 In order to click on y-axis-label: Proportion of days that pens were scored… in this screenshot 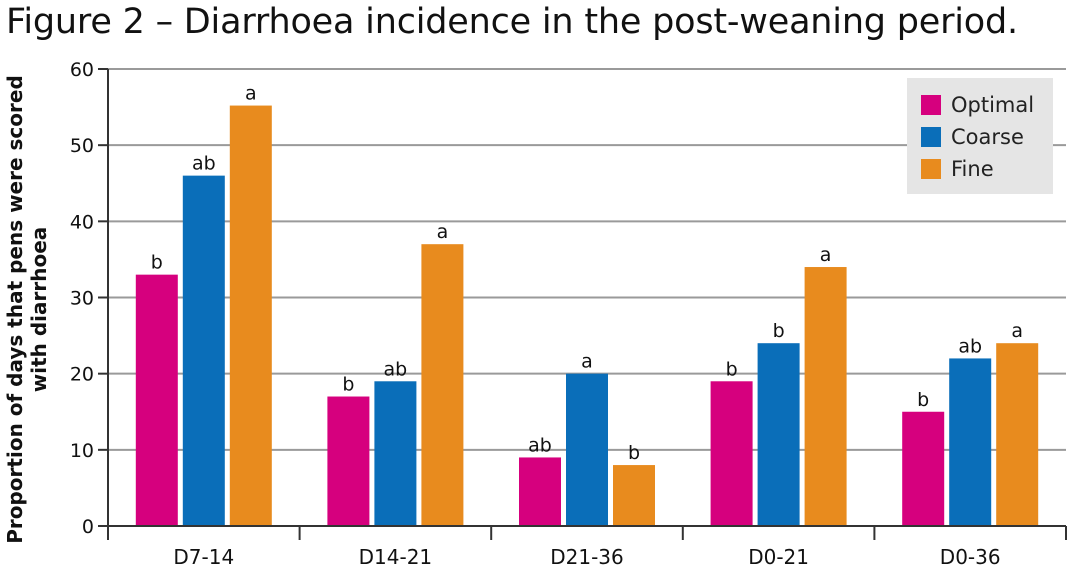, I will do `click(27, 309)`.